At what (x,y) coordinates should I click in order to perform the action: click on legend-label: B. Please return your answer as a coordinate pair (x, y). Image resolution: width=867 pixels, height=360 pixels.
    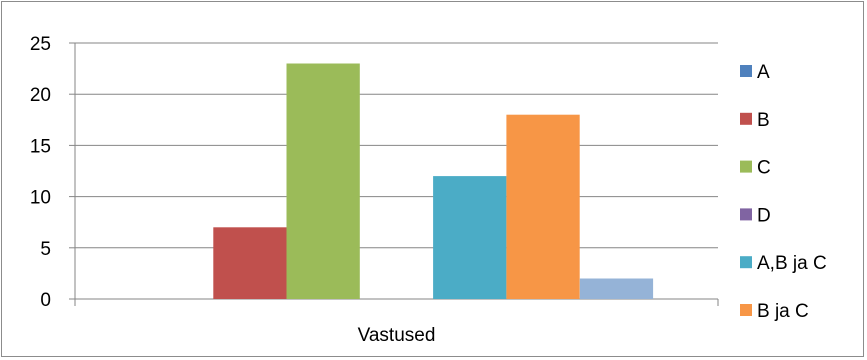
    Looking at the image, I should click on (763, 120).